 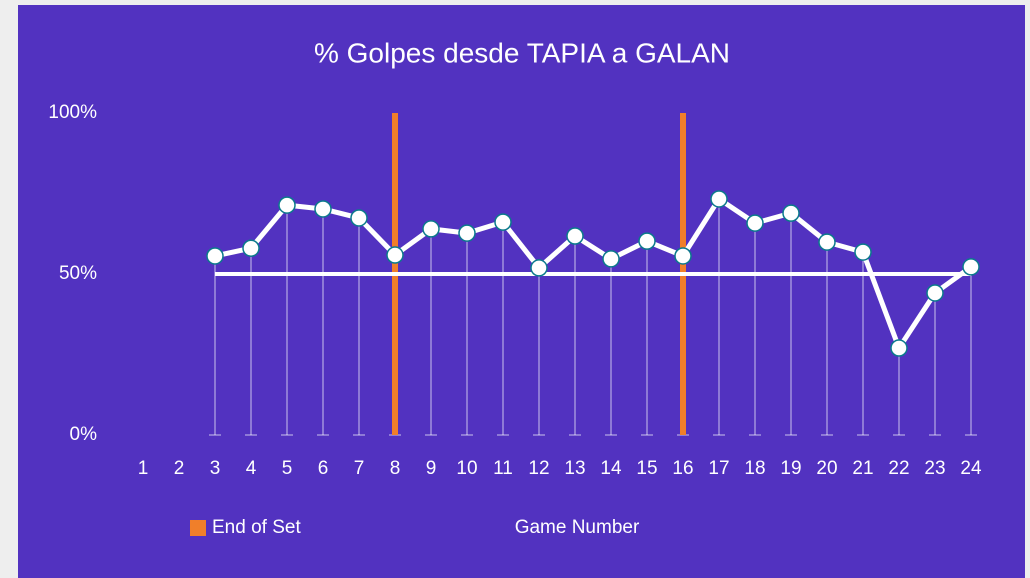 I want to click on legend-label: End of Set, so click(x=256, y=527).